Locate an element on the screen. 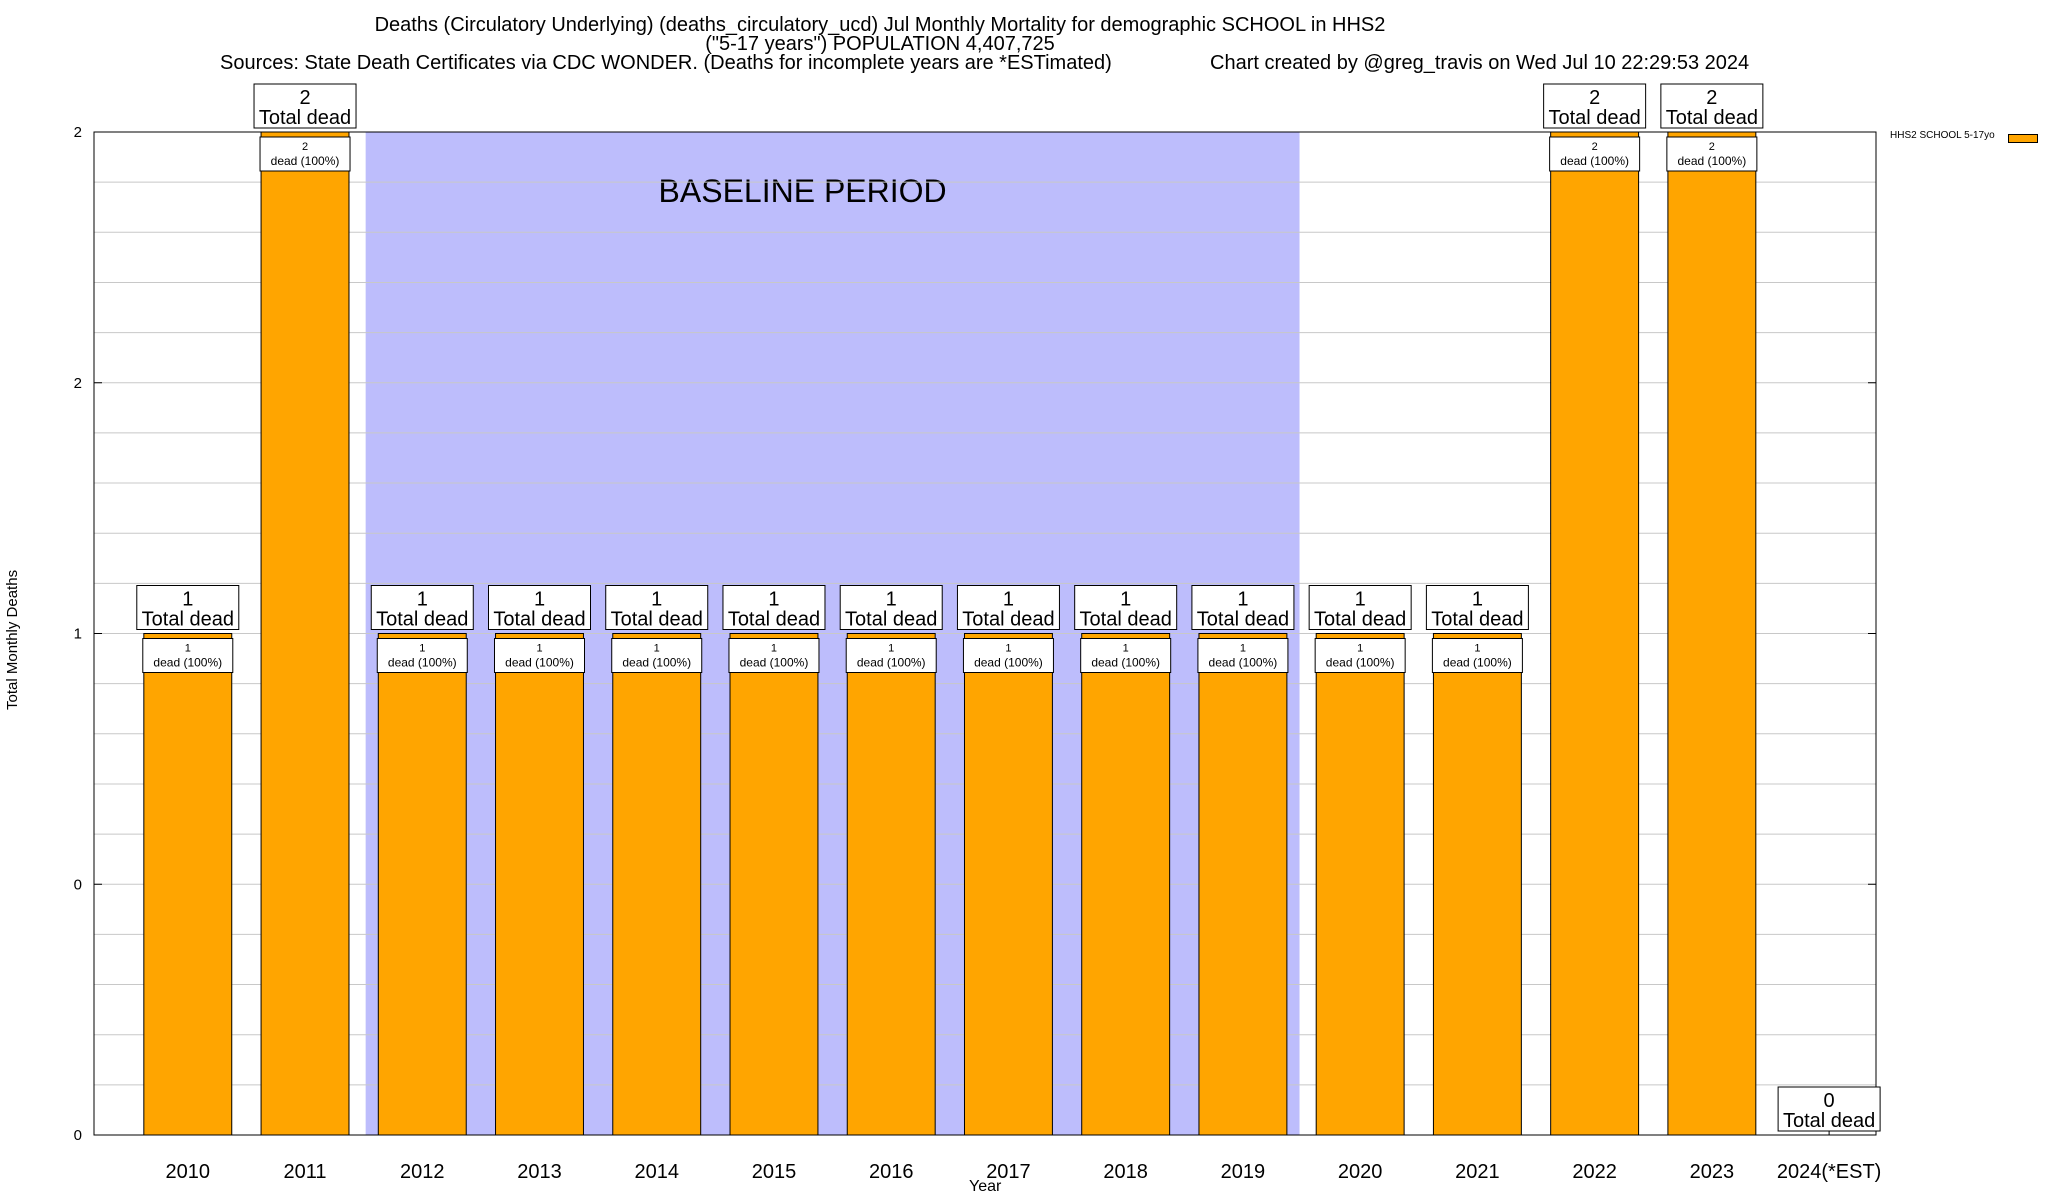 The width and height of the screenshot is (2048, 1200). x-tick-label: 2023 is located at coordinates (1712, 1172).